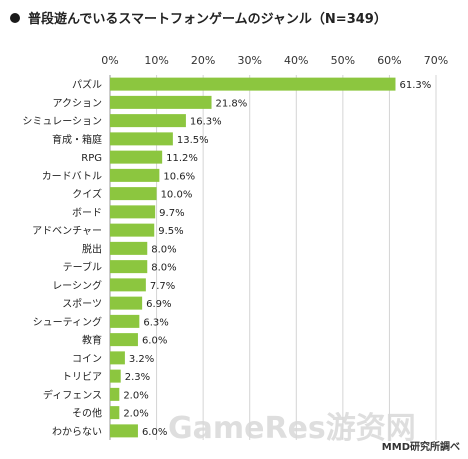 Image resolution: width=468 pixels, height=459 pixels. Describe the element at coordinates (87, 194) in the screenshot. I see `category-label: クイズ` at that location.